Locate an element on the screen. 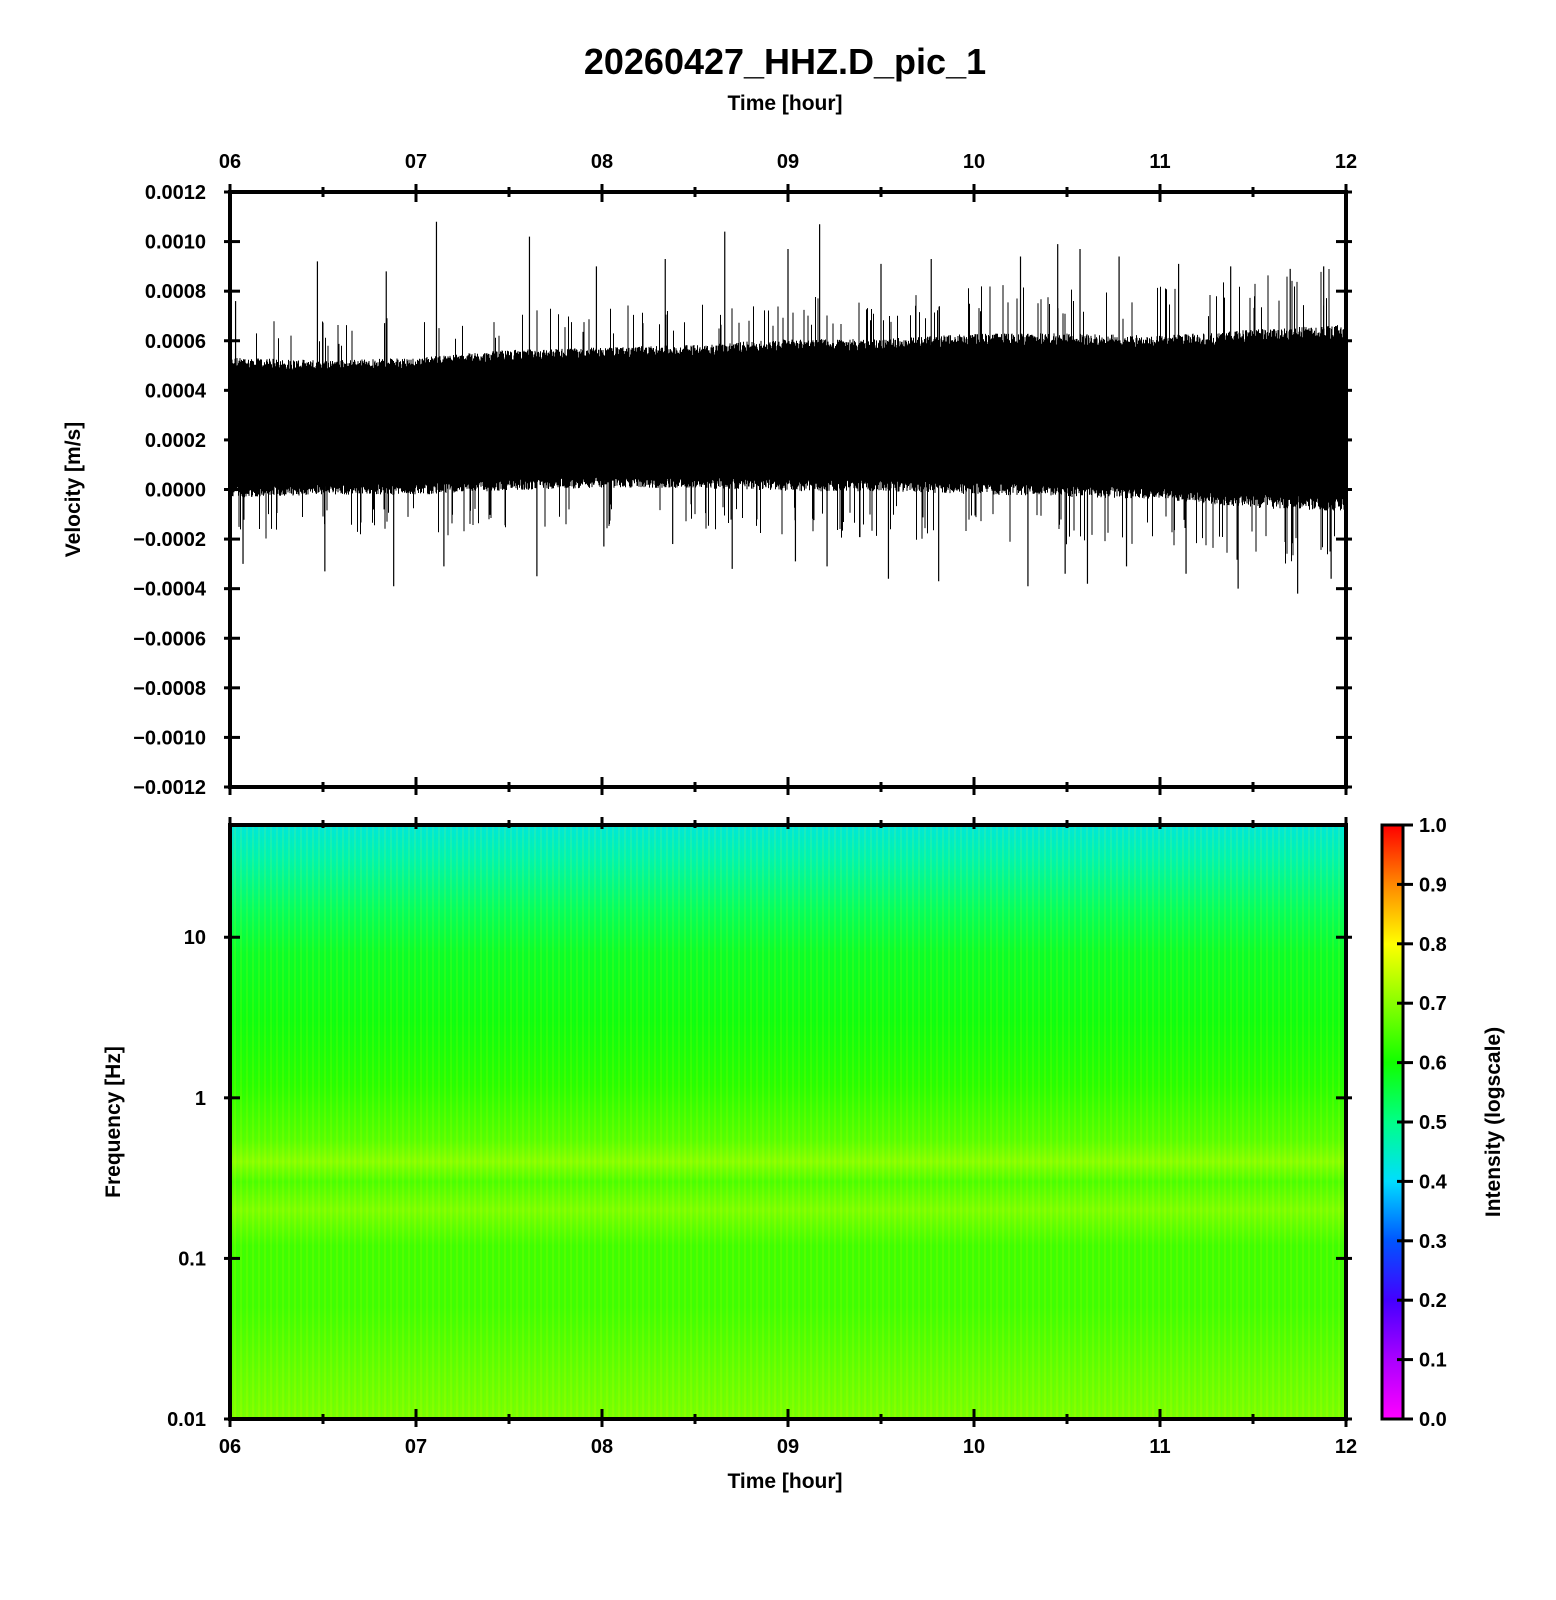  velocity-tick-label: 0.0012 is located at coordinates (175, 193).